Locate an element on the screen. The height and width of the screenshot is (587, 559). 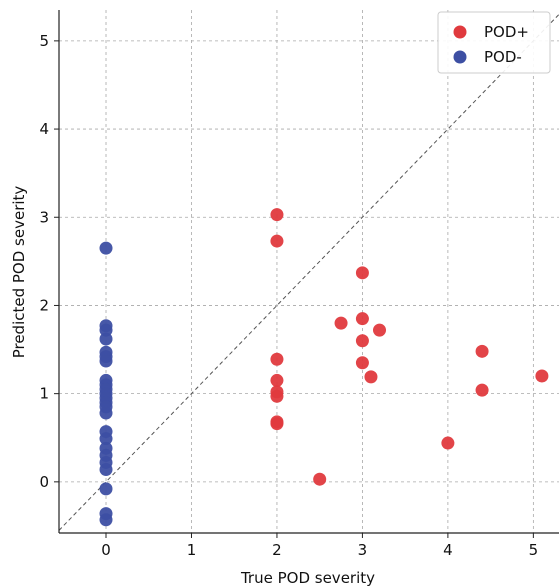
x-tick-label: 3 is located at coordinates (363, 550).